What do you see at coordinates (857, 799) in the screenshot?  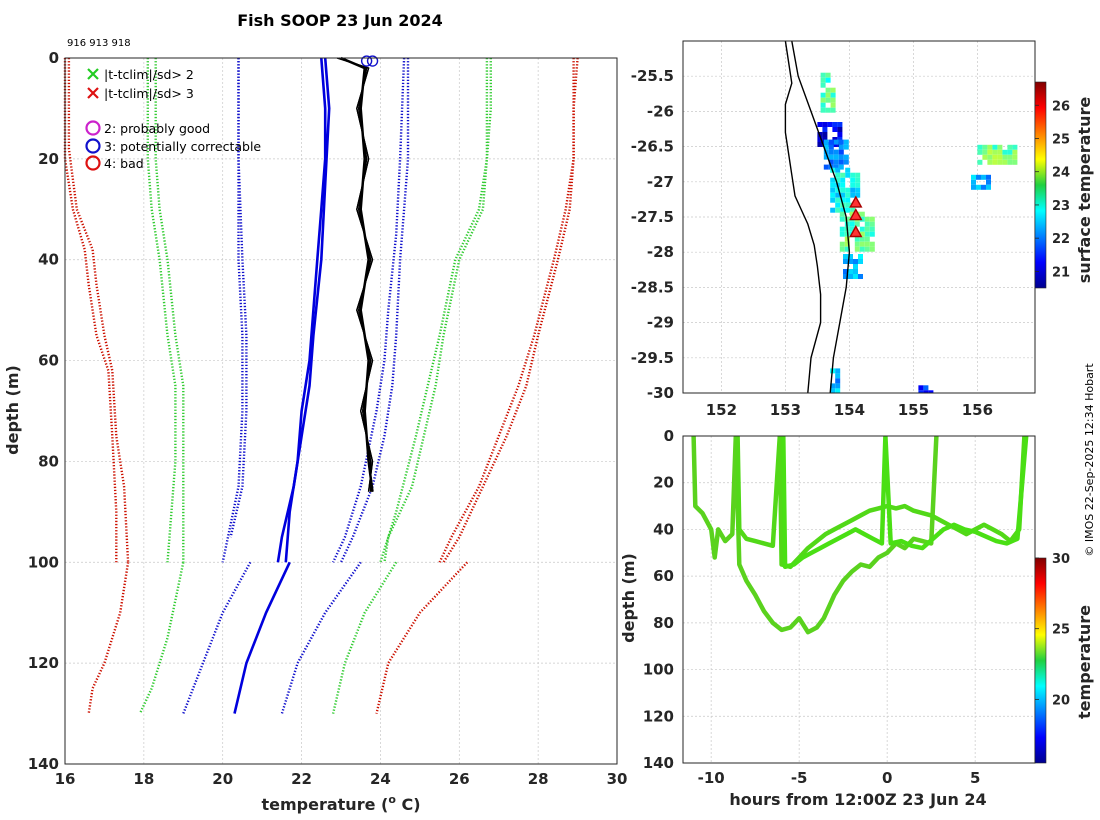 I see `timeseries-xlabel: hours from 12:00Z 23 Jun 24` at bounding box center [857, 799].